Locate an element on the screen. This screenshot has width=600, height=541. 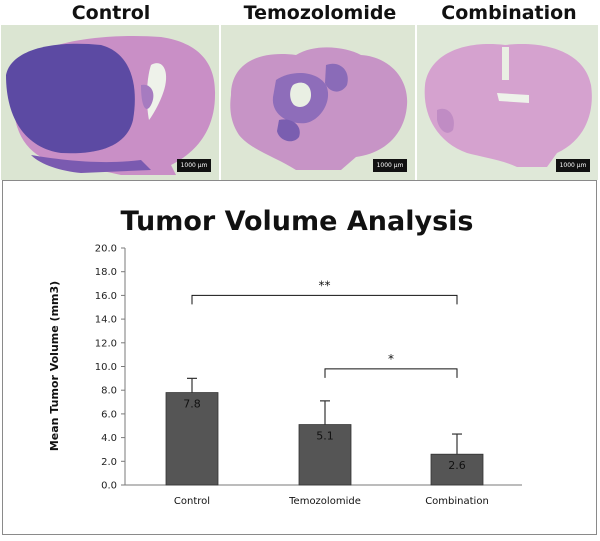
x-tick-label: Control is located at coordinates (192, 501).